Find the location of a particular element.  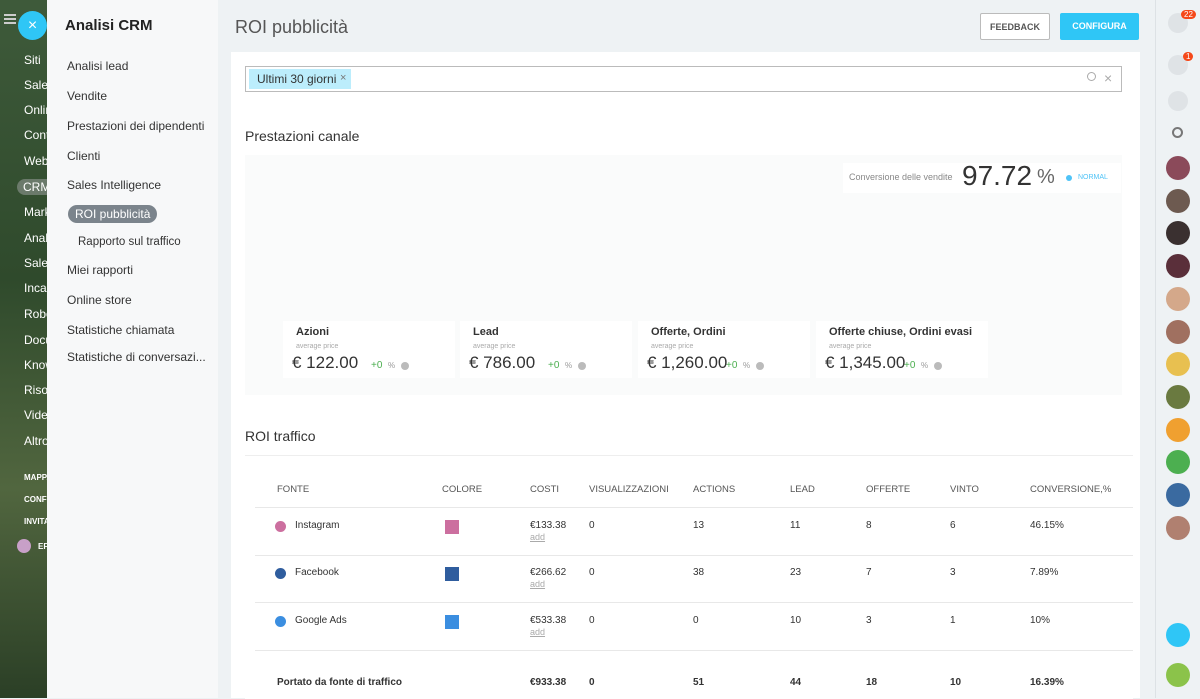

menu-item: Miei rapporti is located at coordinates (100, 270).